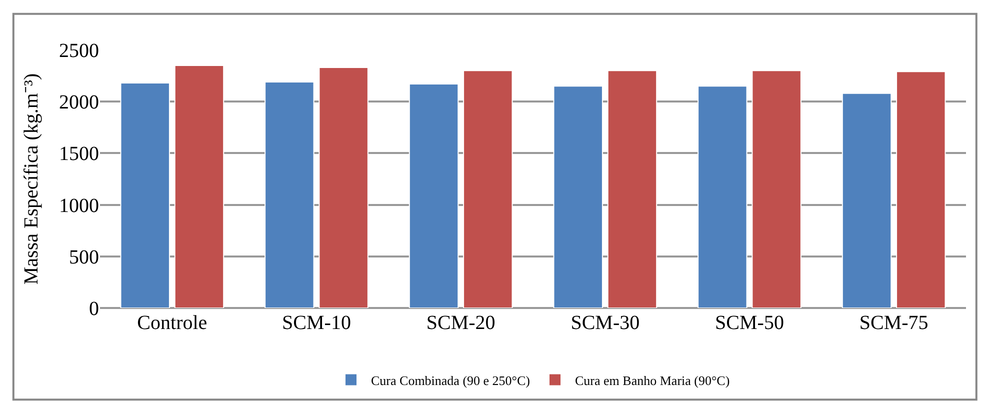 This screenshot has width=981, height=418. Describe the element at coordinates (79, 154) in the screenshot. I see `y-tick-label: 1500` at that location.